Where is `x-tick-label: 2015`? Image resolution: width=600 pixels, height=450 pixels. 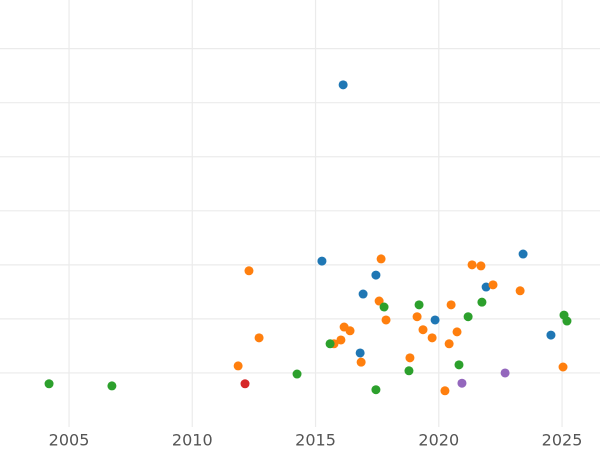 x-tick-label: 2015 is located at coordinates (315, 440).